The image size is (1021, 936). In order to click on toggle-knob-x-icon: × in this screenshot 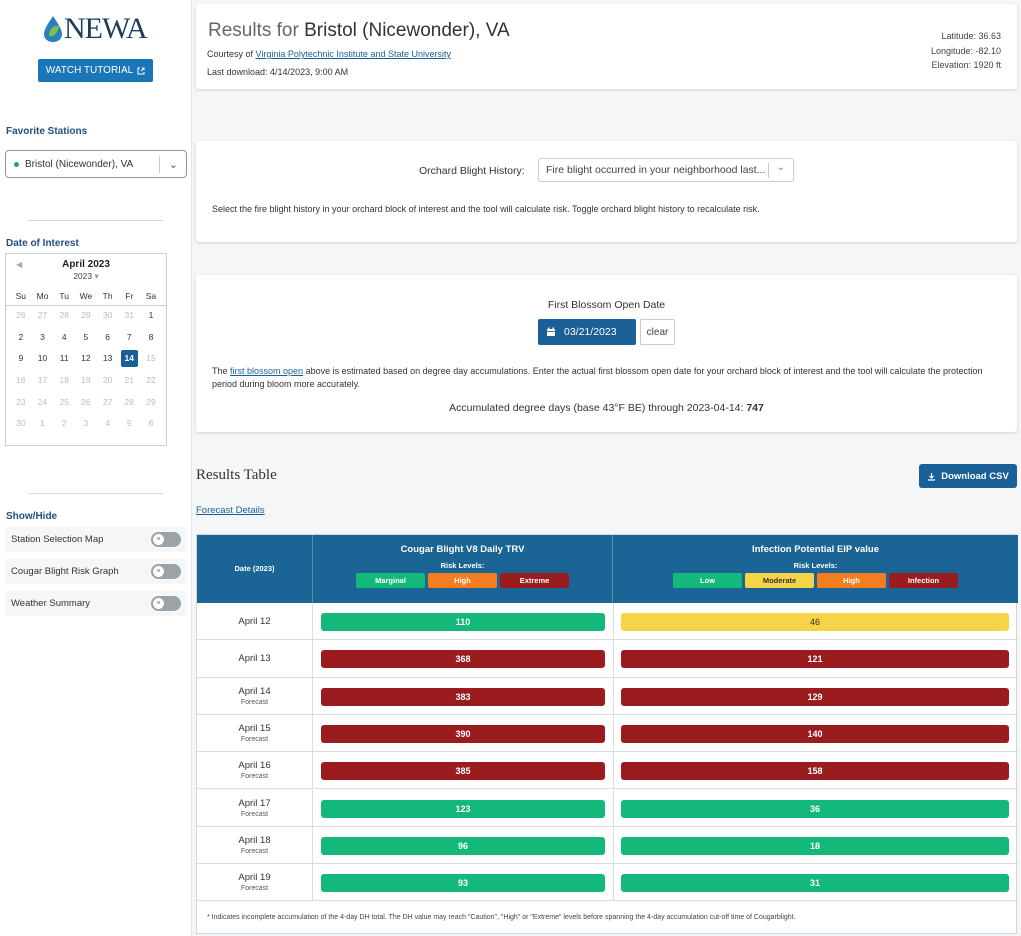, I will do `click(158, 539)`.